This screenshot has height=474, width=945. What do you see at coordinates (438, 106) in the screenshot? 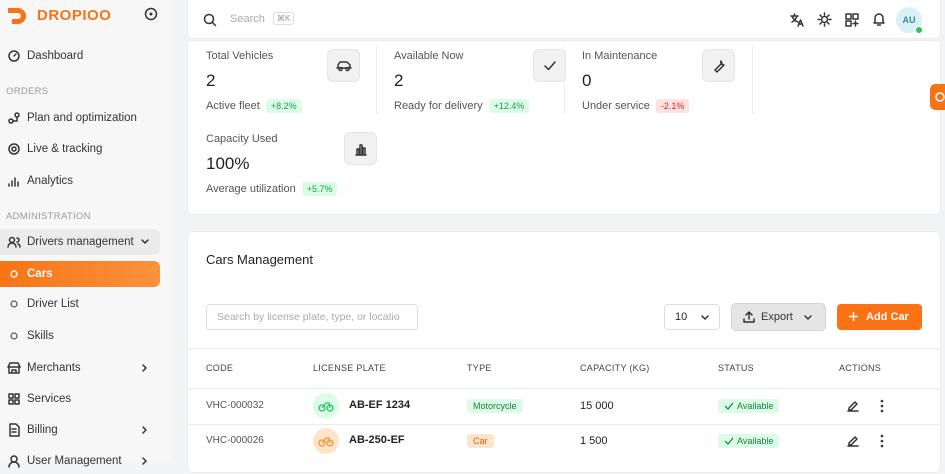
I see `label: Ready for delivery` at bounding box center [438, 106].